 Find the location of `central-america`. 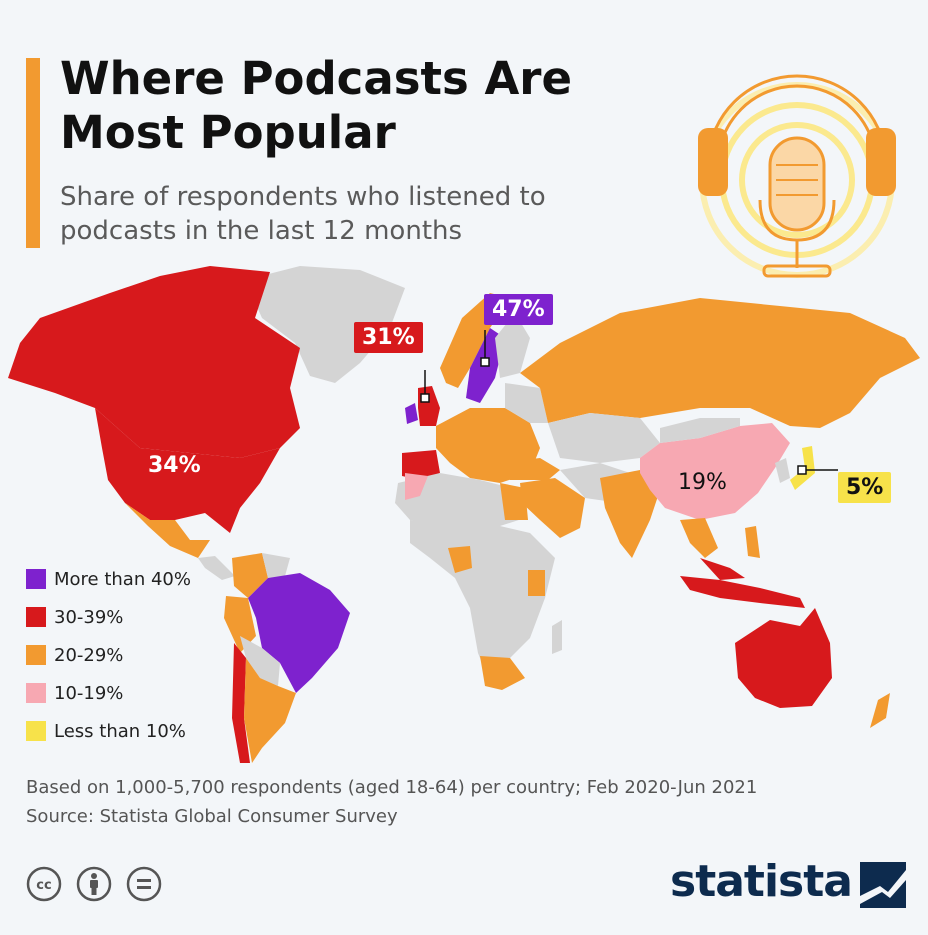

central-america is located at coordinates (216, 568).